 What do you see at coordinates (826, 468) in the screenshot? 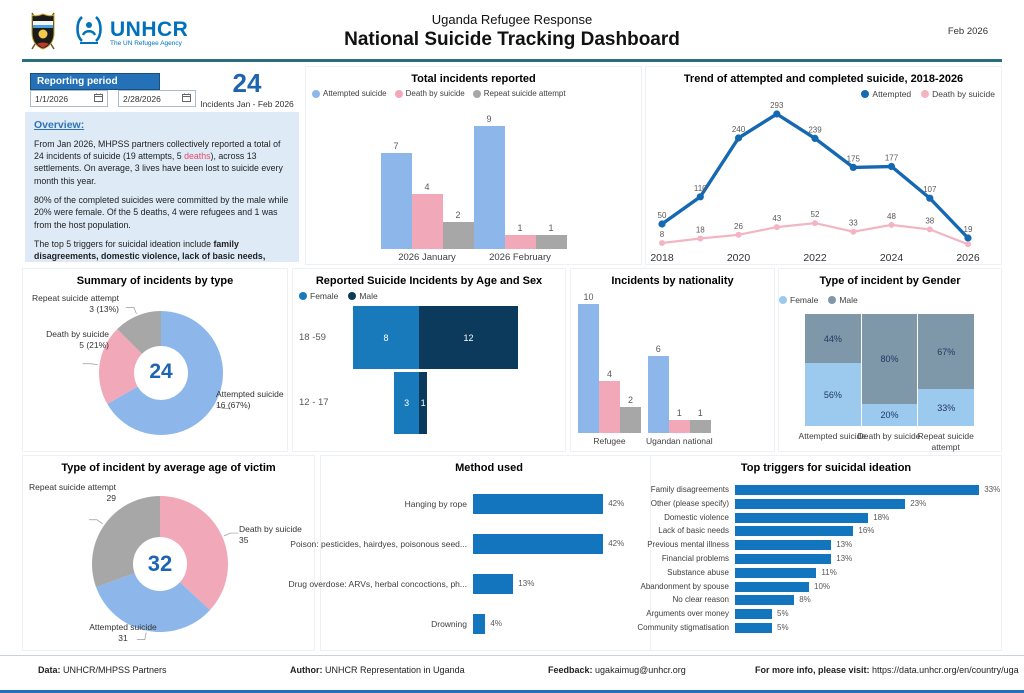
I see `chart-title: Top triggers for suicidal ideation` at bounding box center [826, 468].